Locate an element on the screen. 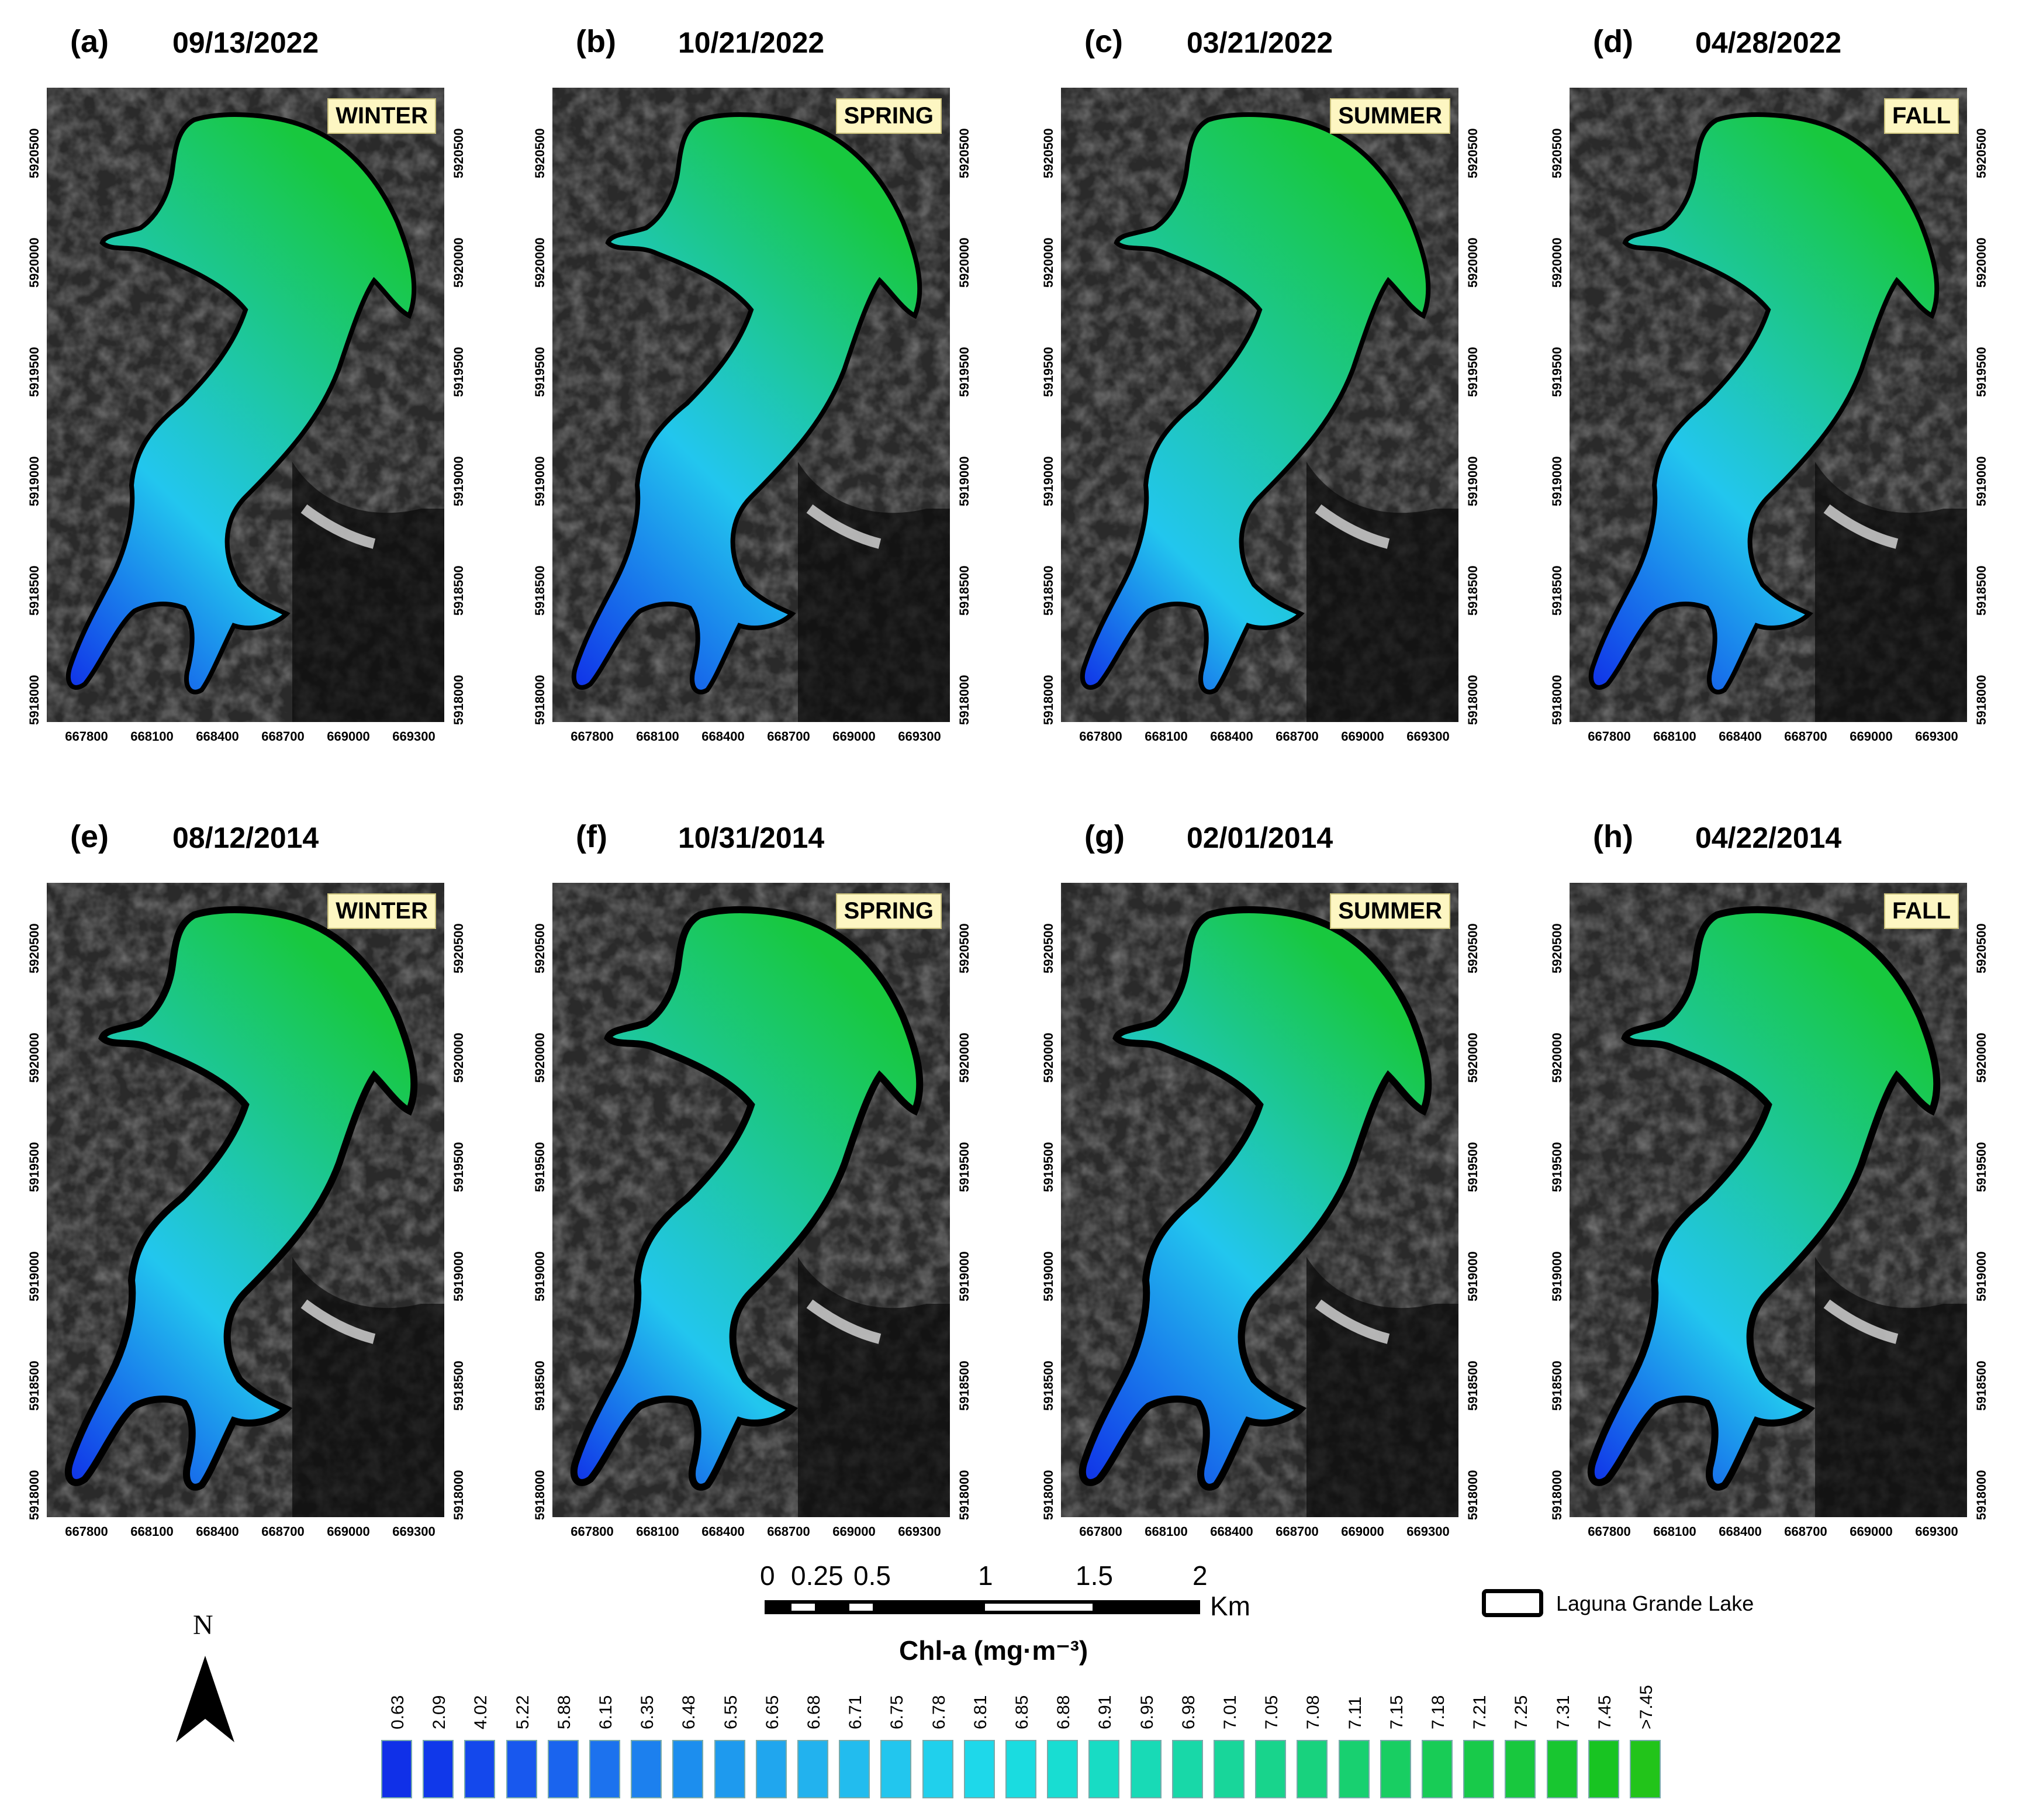  lake-legend-label: Laguna Grande Lake is located at coordinates (1655, 1603).